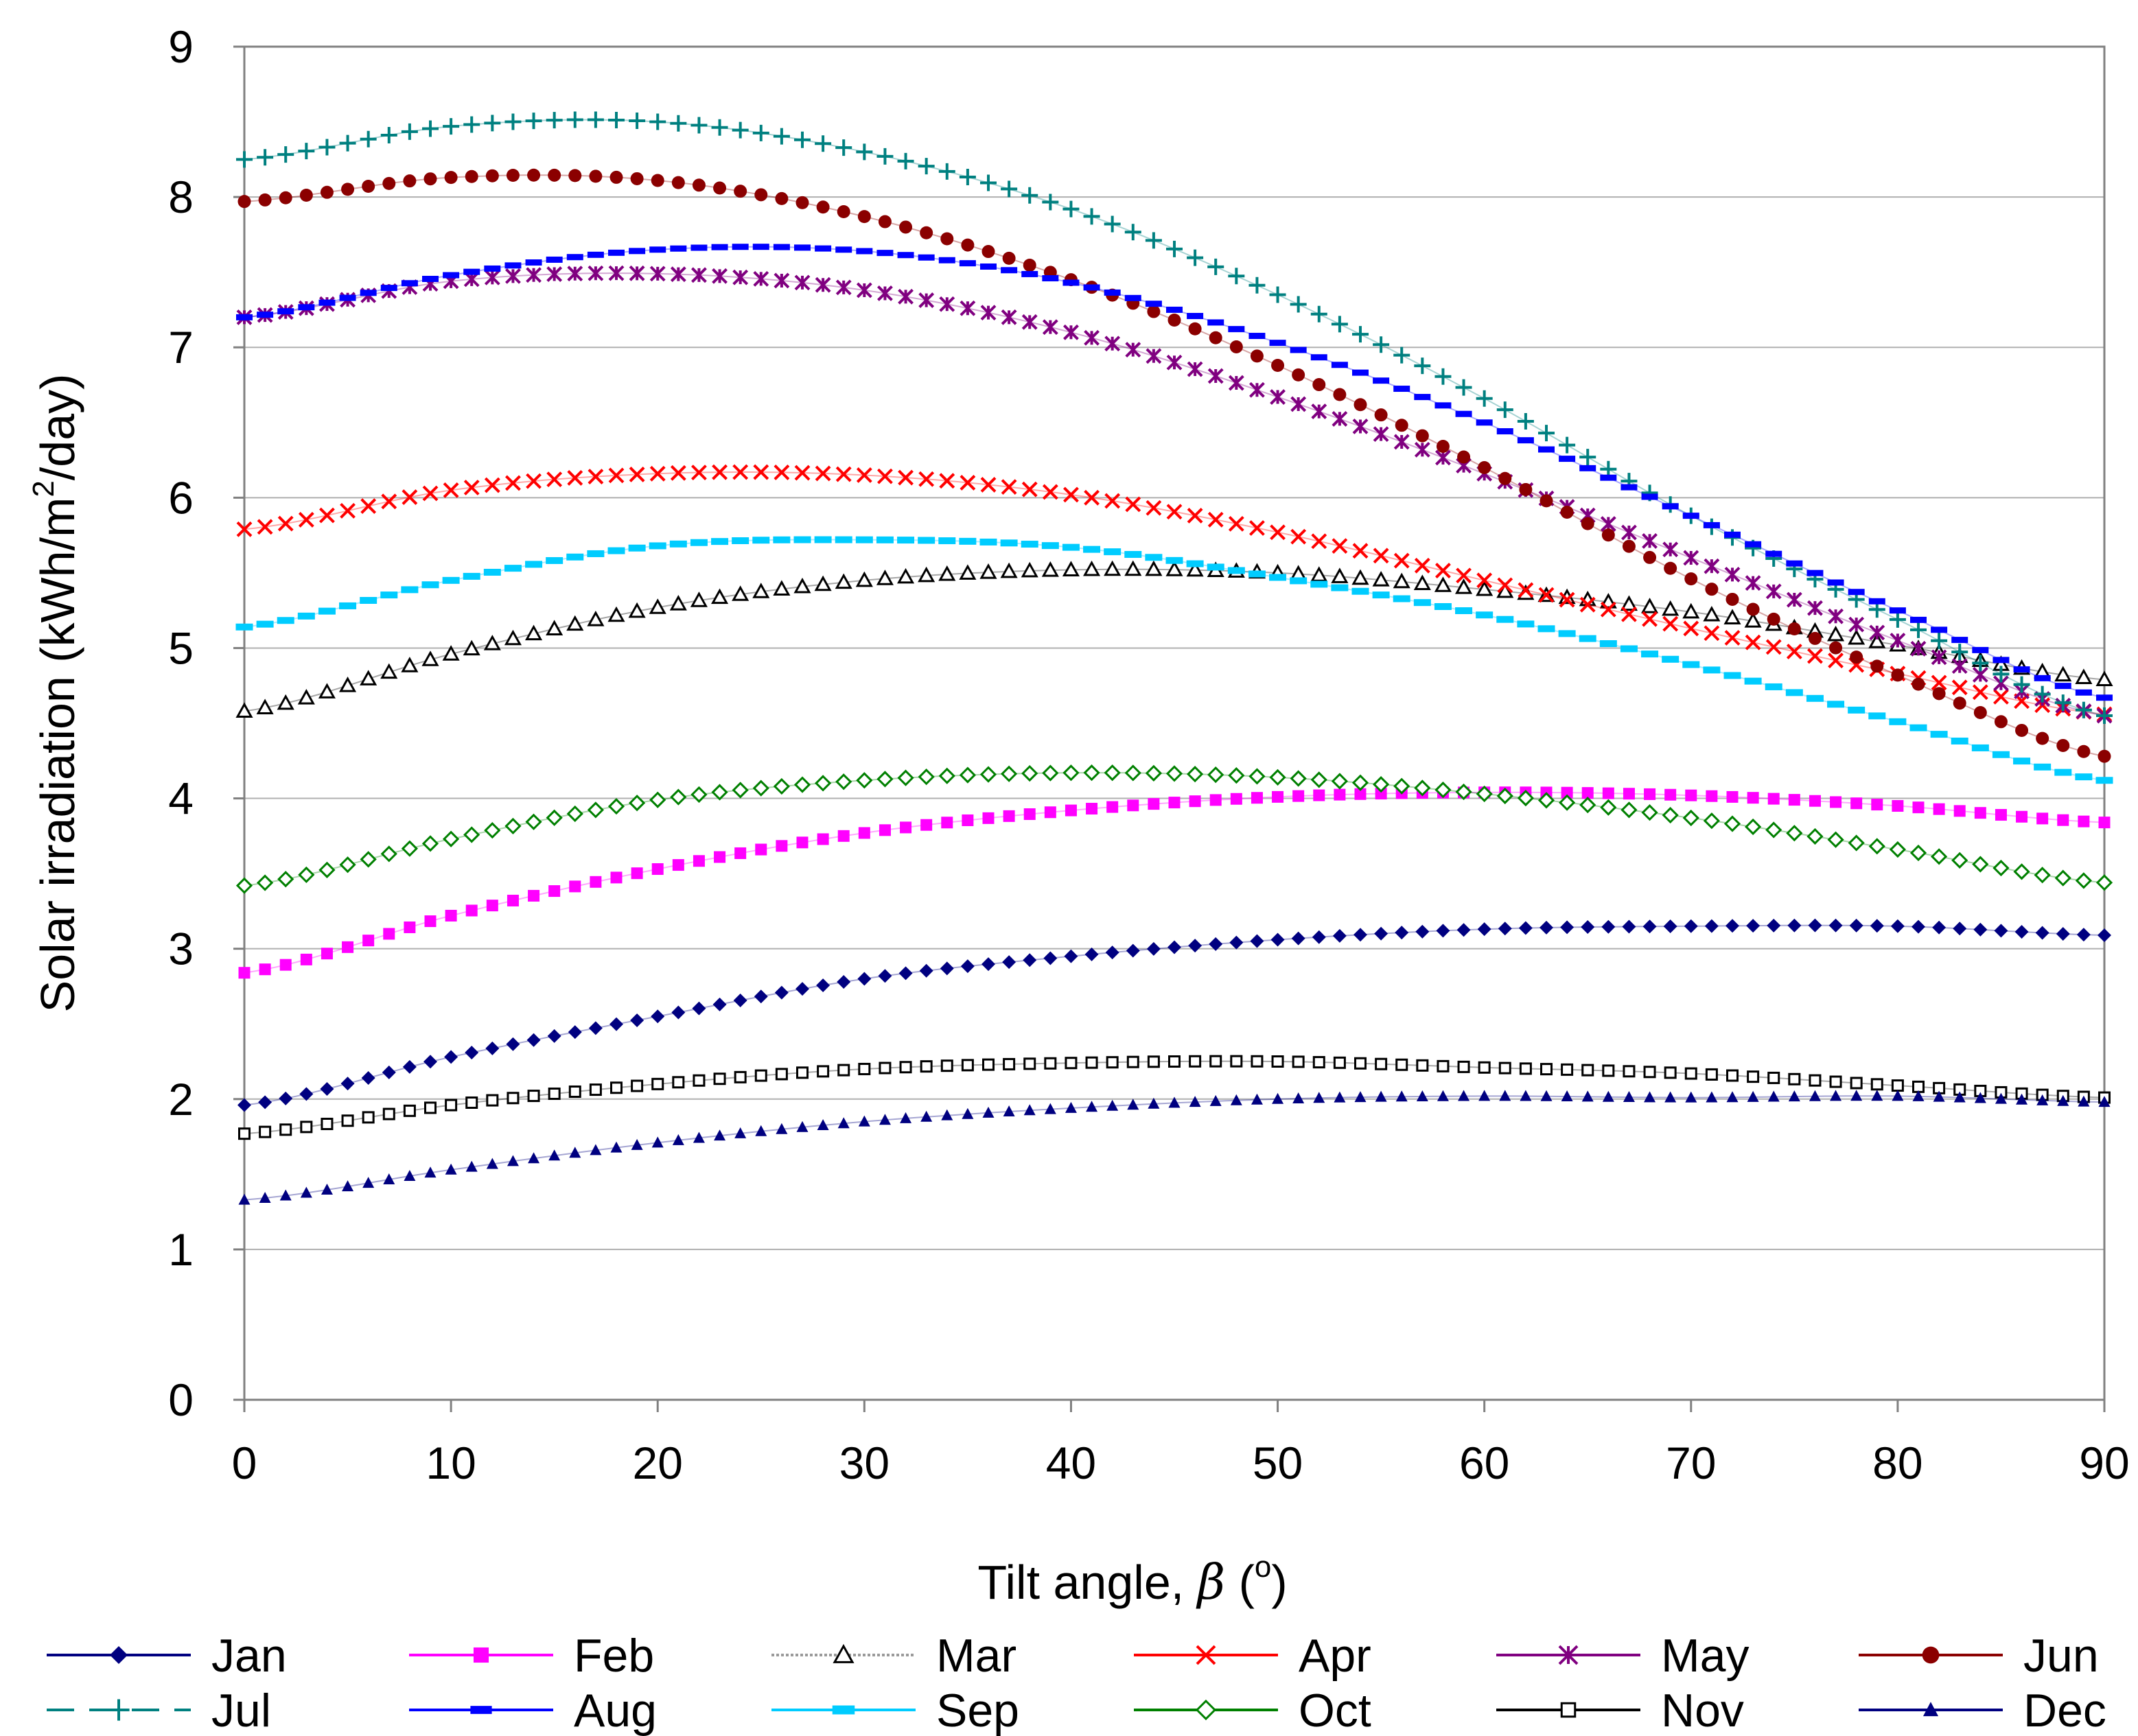 The image size is (2138, 1736). I want to click on y-tick-label: 5, so click(181, 648).